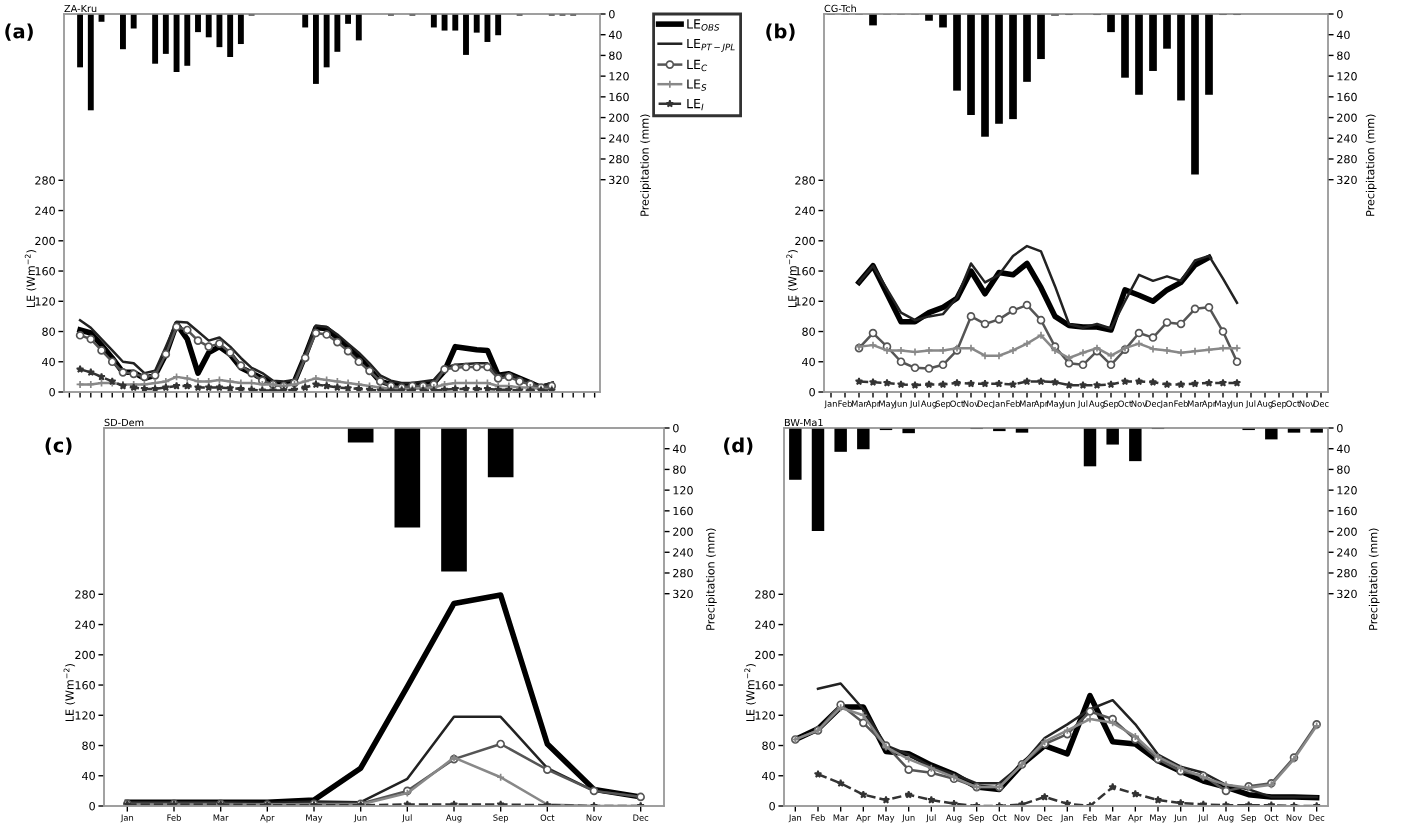  Describe the element at coordinates (58, 446) in the screenshot. I see `chart-title: (c)` at that location.